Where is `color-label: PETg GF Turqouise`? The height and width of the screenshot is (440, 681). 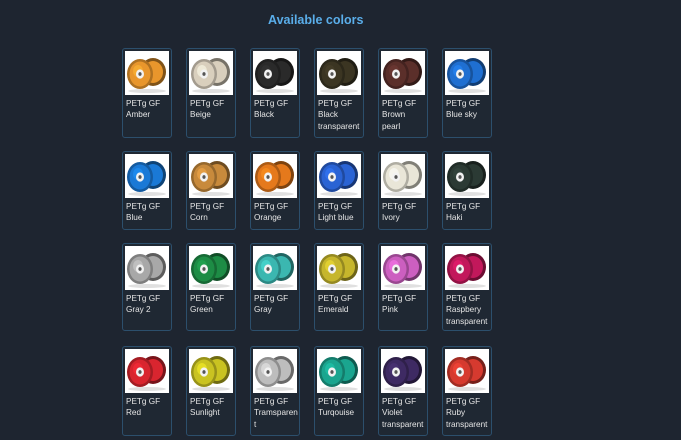
color-label: PETg GF Turqouise is located at coordinates (336, 407).